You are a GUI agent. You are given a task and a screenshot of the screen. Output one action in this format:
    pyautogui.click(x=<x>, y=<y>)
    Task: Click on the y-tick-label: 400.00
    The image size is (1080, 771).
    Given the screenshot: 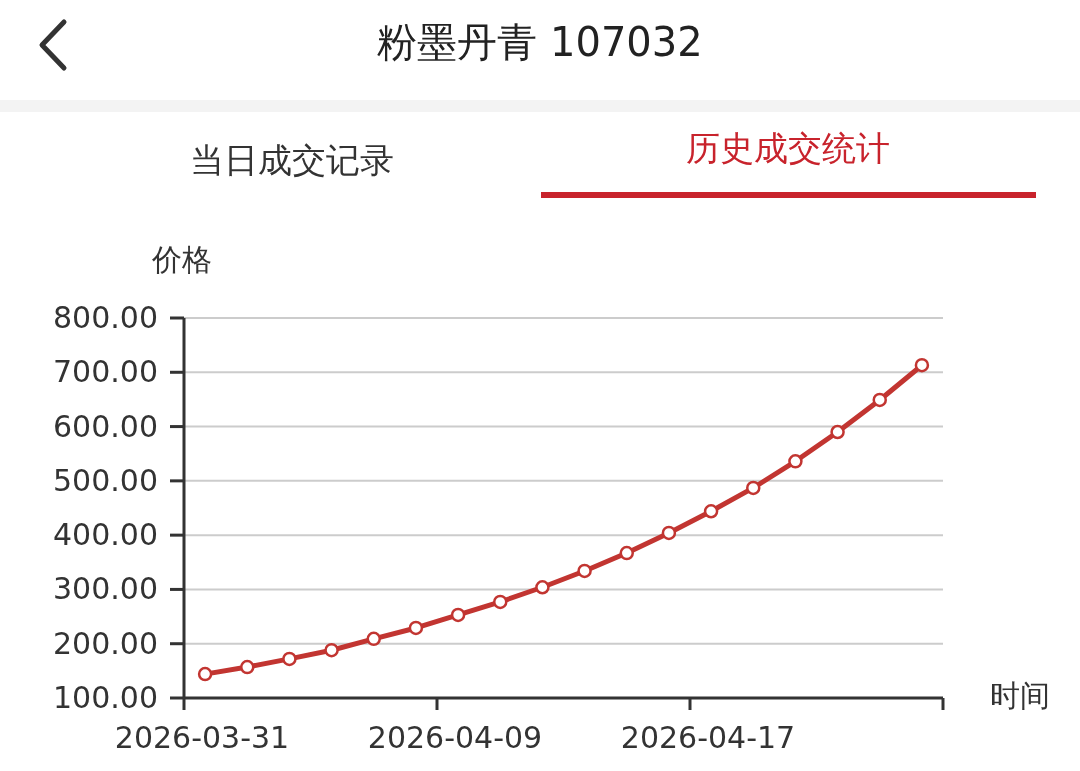 What is the action you would take?
    pyautogui.click(x=105, y=535)
    